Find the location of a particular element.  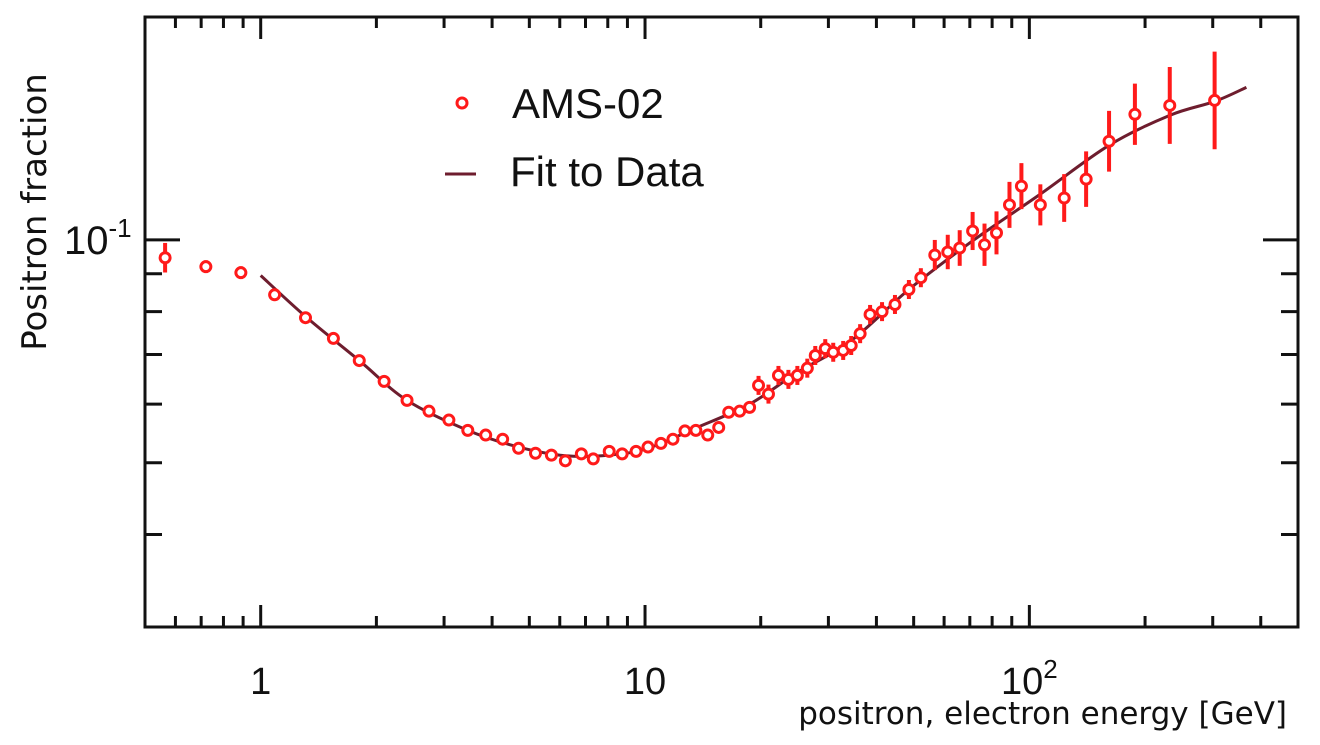

x-tick-label: 1 is located at coordinates (260, 682).